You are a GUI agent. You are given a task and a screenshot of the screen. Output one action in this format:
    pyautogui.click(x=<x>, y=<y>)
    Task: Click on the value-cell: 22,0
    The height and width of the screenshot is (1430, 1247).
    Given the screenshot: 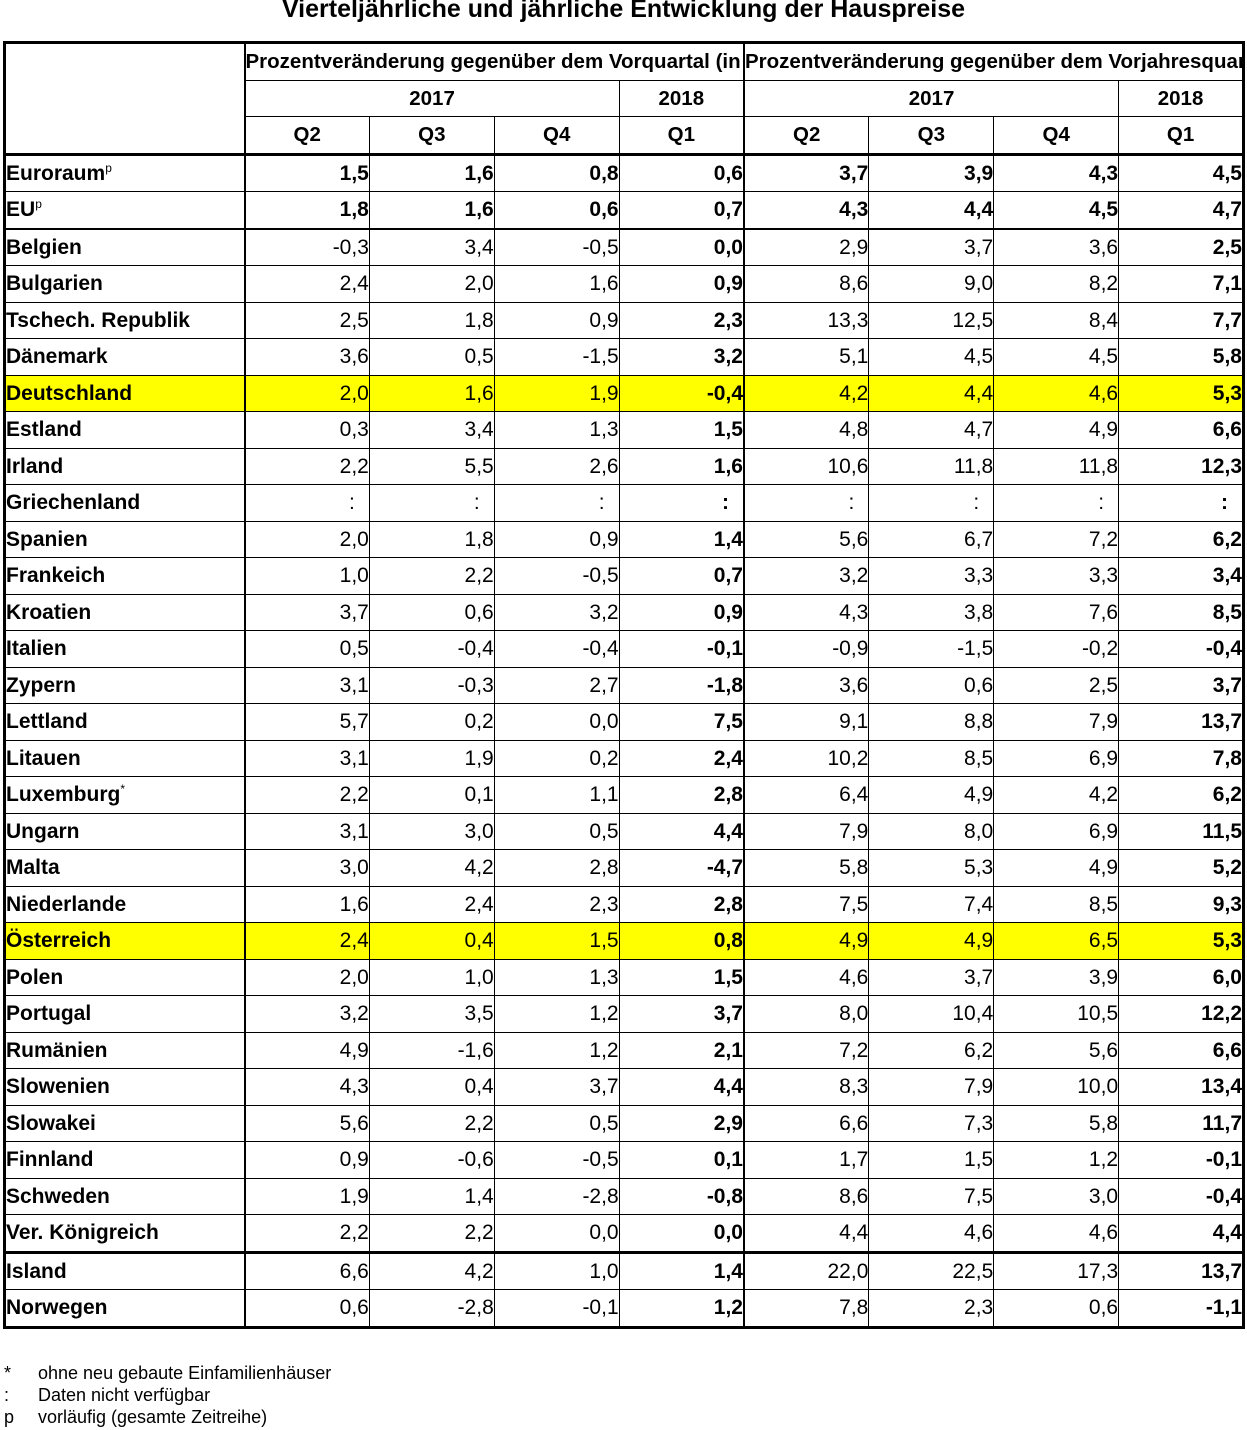 What is the action you would take?
    pyautogui.click(x=806, y=1270)
    